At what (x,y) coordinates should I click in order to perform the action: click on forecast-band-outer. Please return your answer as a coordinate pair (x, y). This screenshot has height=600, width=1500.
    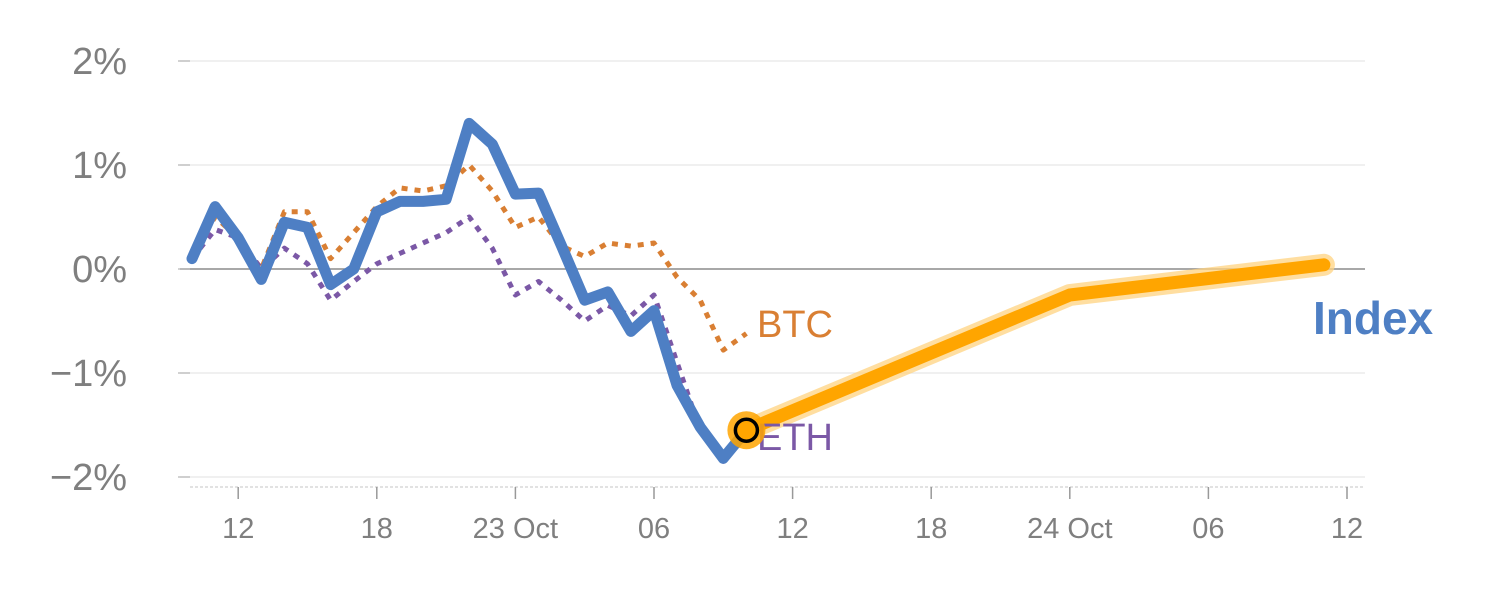
    Looking at the image, I should click on (1035, 347).